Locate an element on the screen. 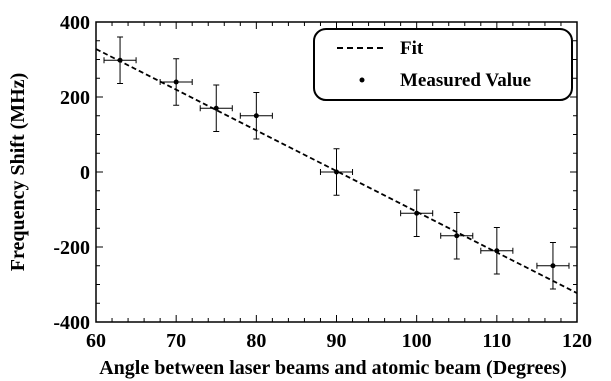 This screenshot has height=381, width=611. x-tick-label: 70 is located at coordinates (176, 341).